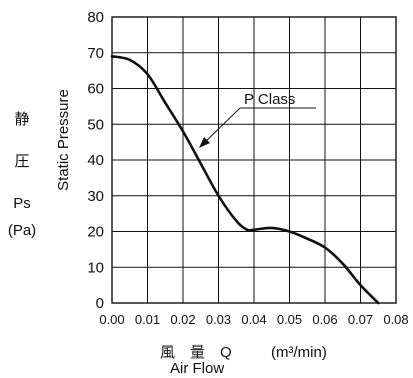 Image resolution: width=413 pixels, height=378 pixels. I want to click on x-tick-label: 0.02, so click(182, 319).